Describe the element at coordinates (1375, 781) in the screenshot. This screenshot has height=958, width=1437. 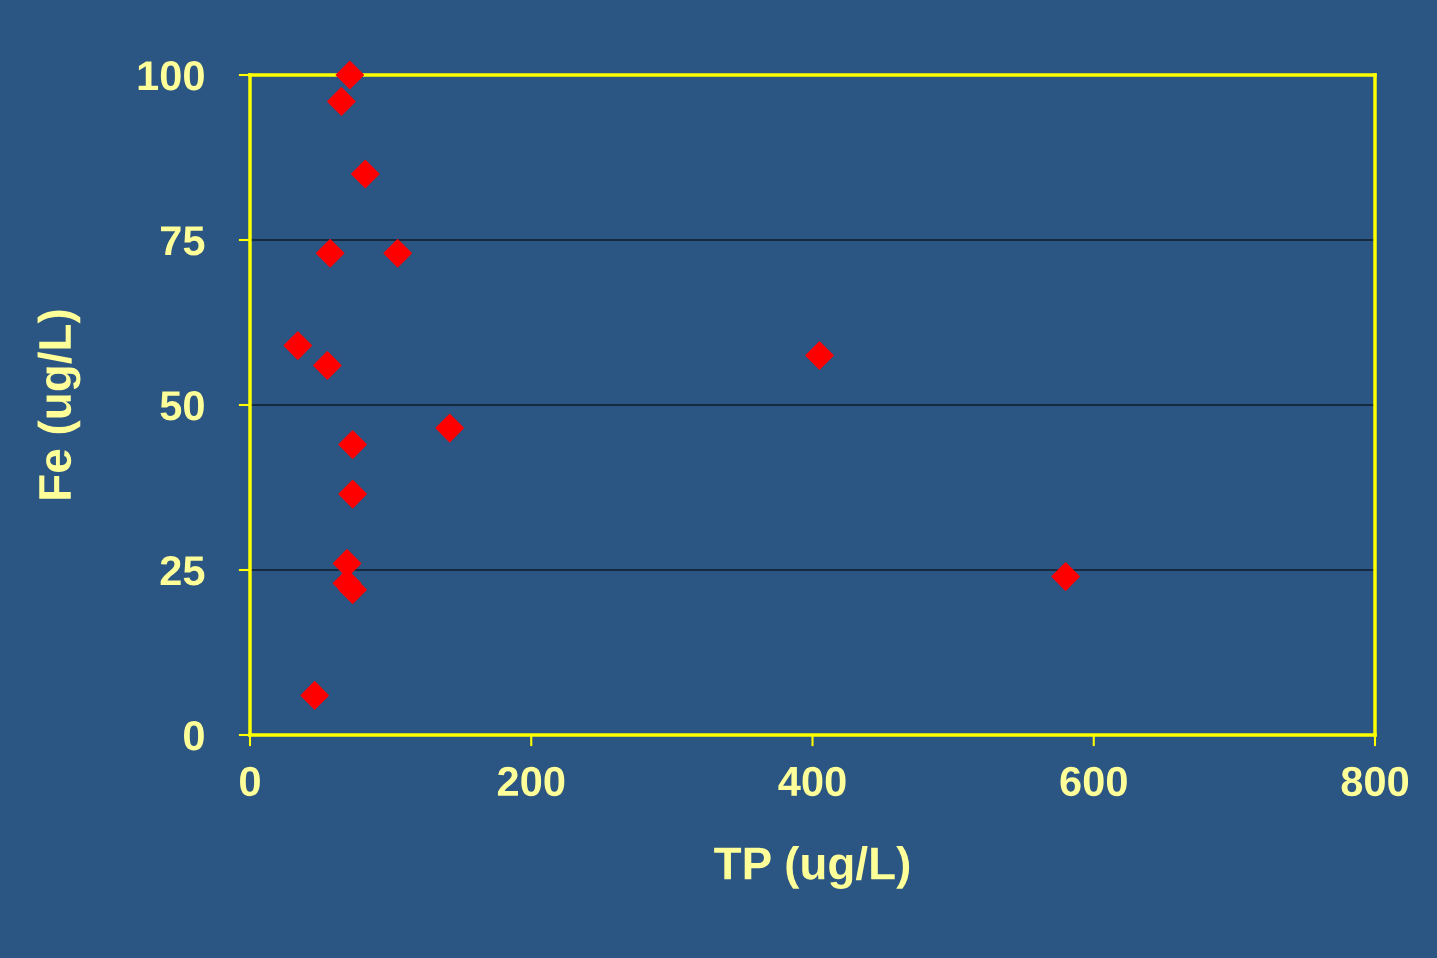
I see `x-tick-label: 800` at that location.